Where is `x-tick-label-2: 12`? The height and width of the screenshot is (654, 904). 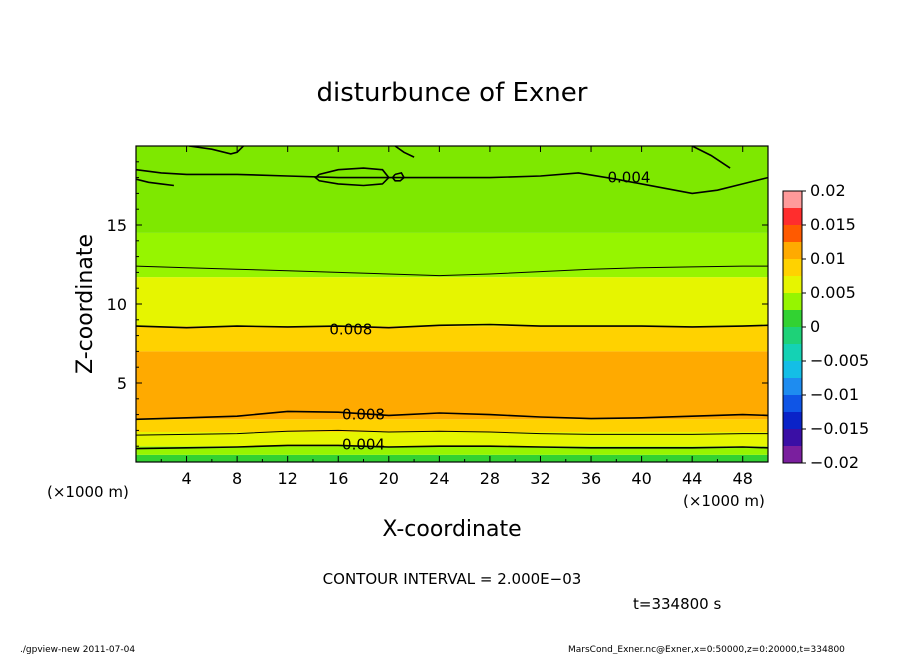 x-tick-label-2: 12 is located at coordinates (288, 478).